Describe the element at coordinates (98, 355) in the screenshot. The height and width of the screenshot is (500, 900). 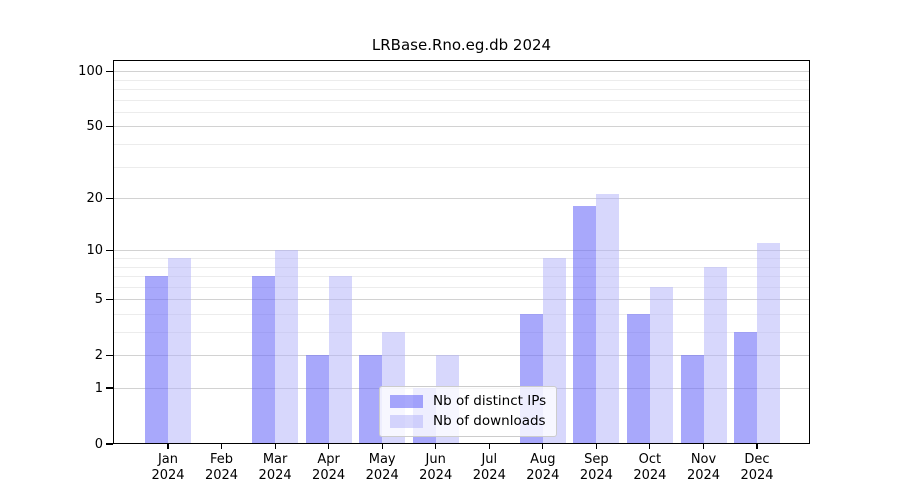
I see `y-tick-label: 2` at that location.